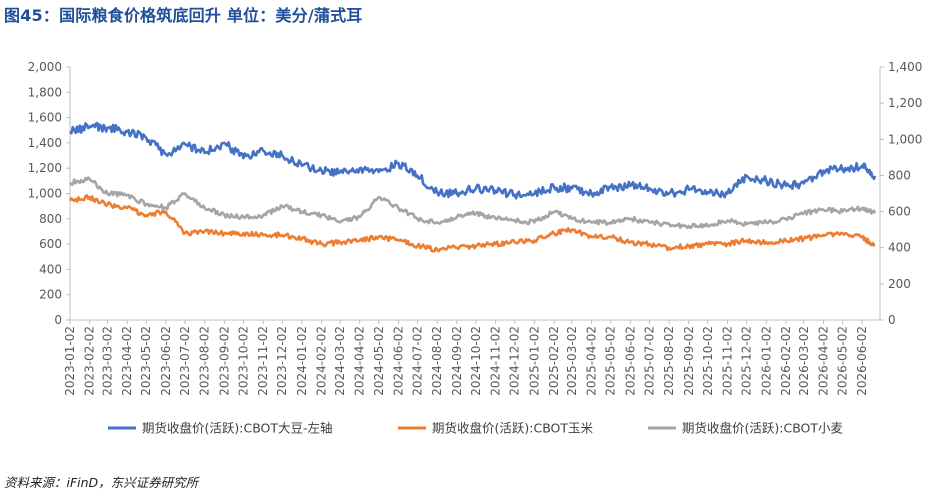 The height and width of the screenshot is (493, 951). I want to click on x-tick-label: 2025-02-02, so click(554, 361).